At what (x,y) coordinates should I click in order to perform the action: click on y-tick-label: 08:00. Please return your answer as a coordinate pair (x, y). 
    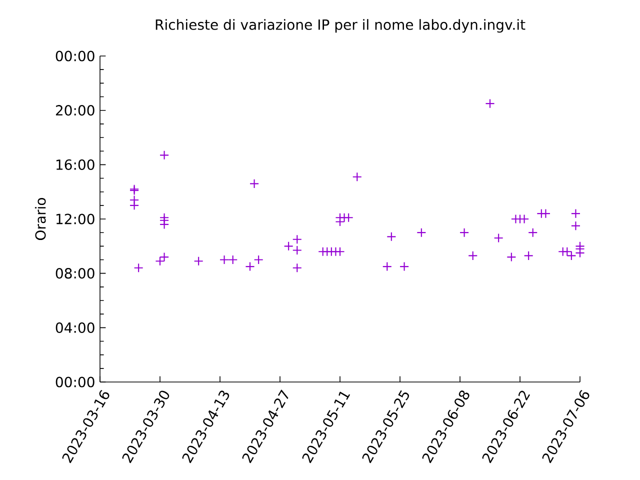
    Looking at the image, I should click on (75, 273).